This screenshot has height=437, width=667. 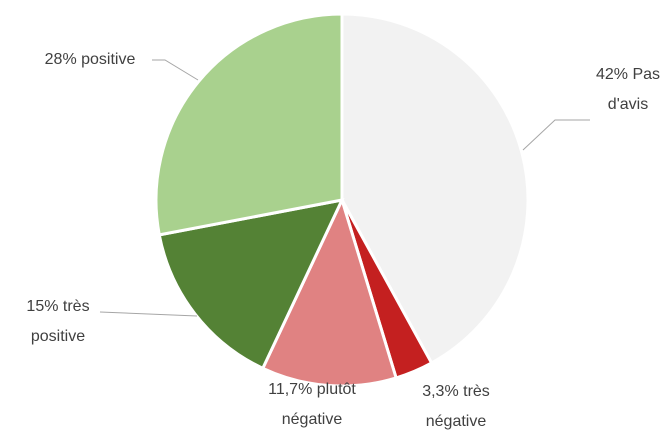 I want to click on data-label: 28% positive, so click(x=90, y=59).